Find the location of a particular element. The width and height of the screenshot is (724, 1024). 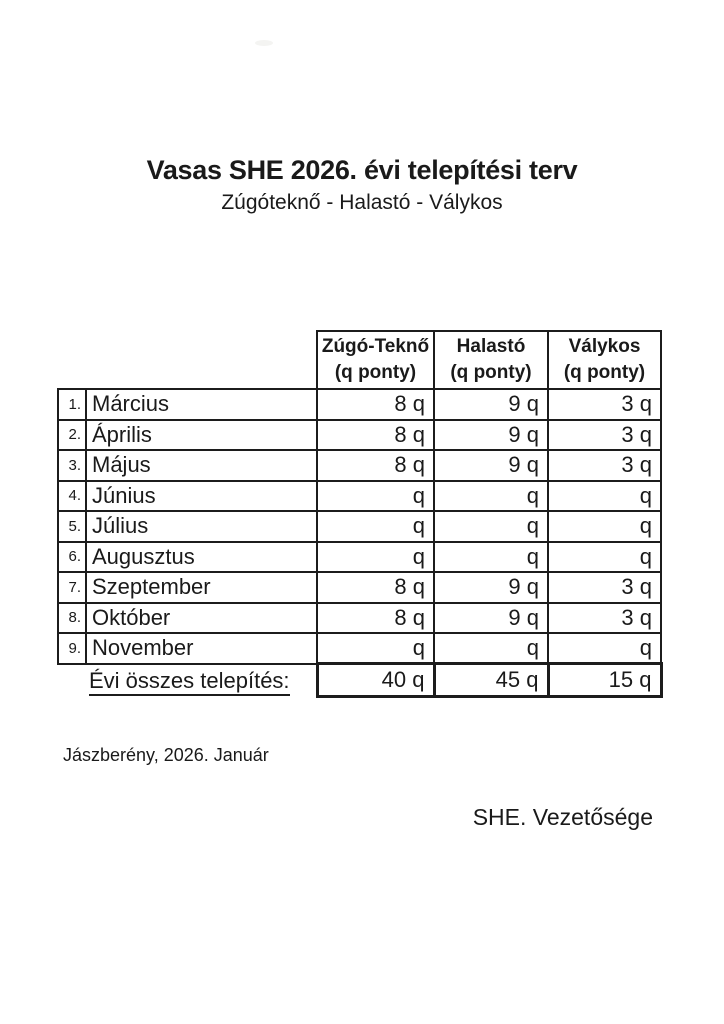

table-row: 2. Április 8 q 9 q 3 q is located at coordinates (359, 434).